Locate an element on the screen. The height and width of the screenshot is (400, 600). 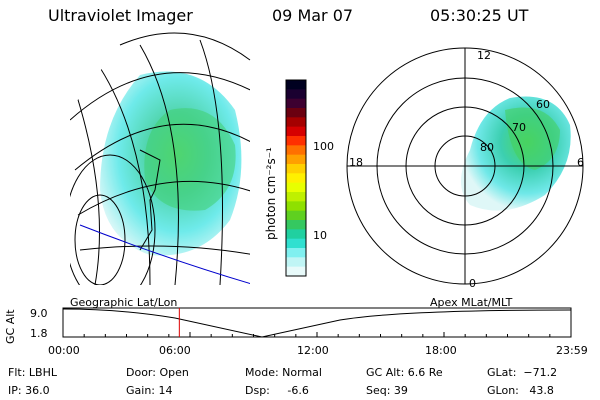
dsp-status: Dsp: -6.6 is located at coordinates (277, 390).